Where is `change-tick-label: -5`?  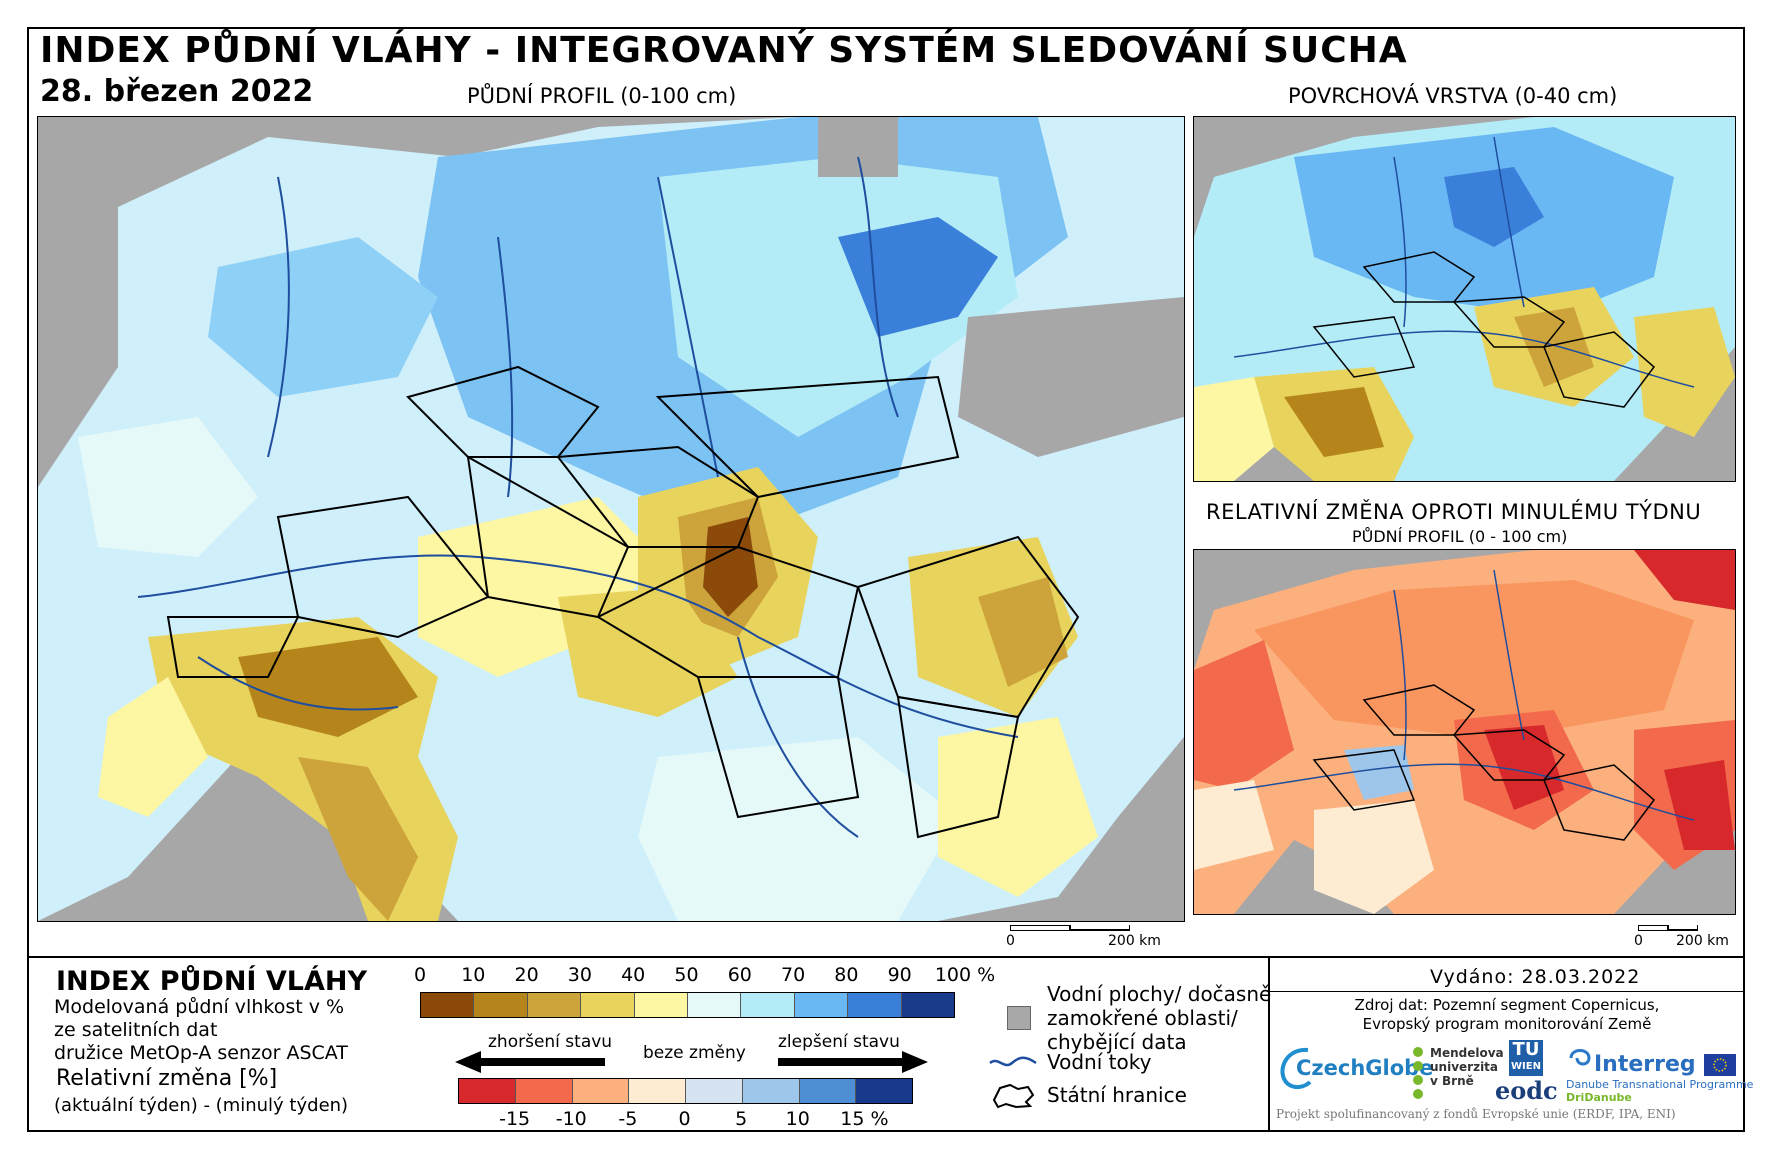 change-tick-label: -5 is located at coordinates (628, 1119).